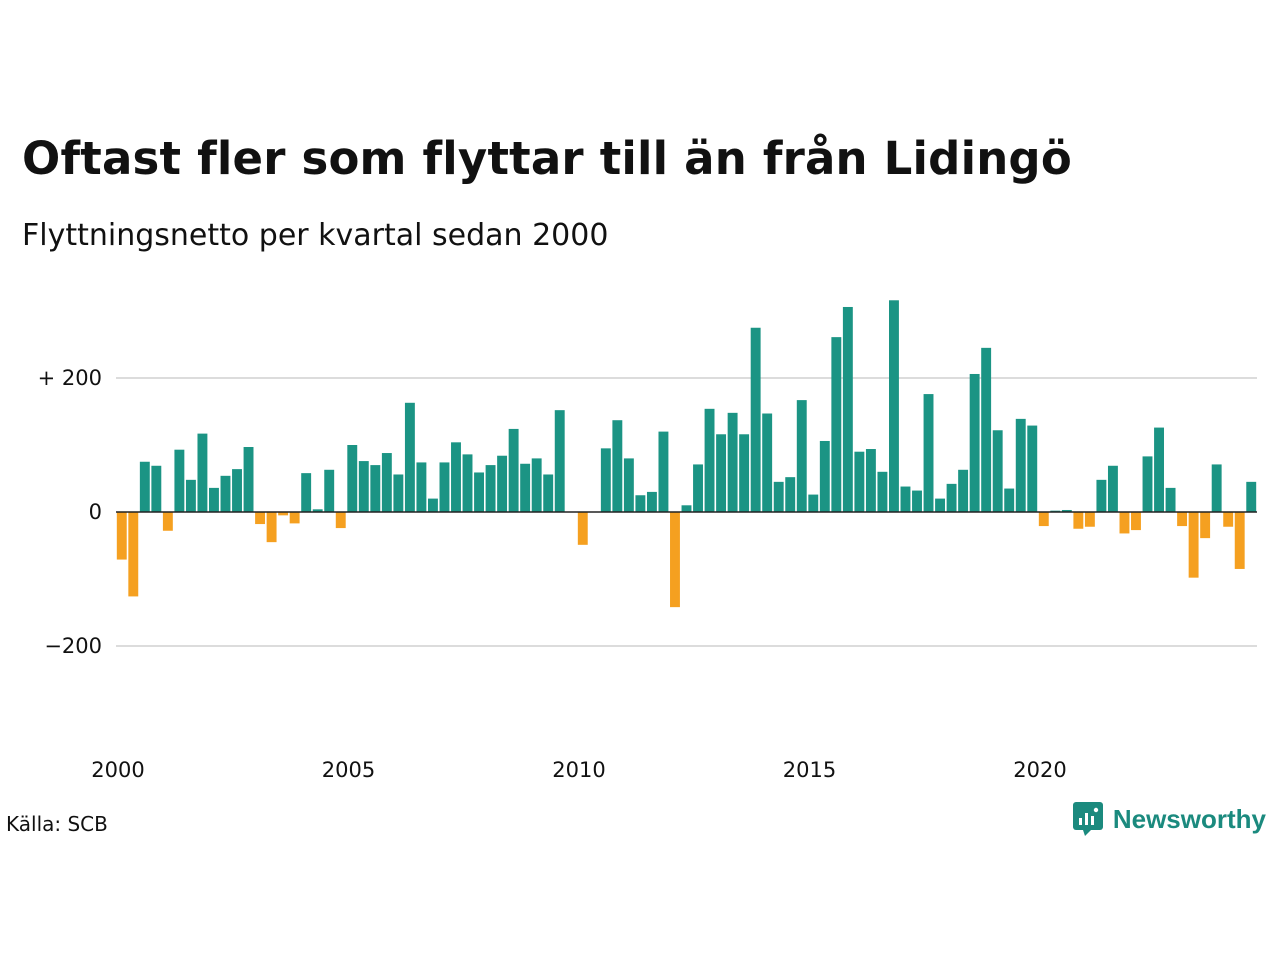  What do you see at coordinates (1087, 819) in the screenshot?
I see `newsworthy-logo-icon` at bounding box center [1087, 819].